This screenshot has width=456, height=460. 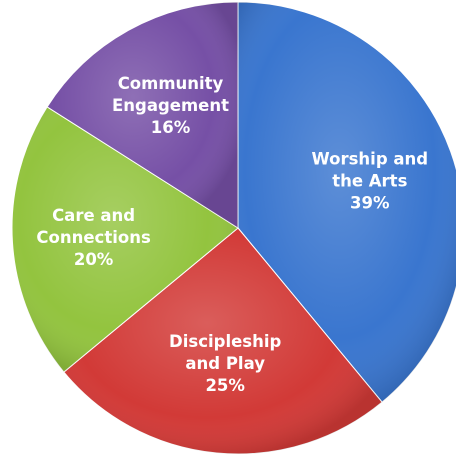 What do you see at coordinates (171, 83) in the screenshot?
I see `pie-category-label: Community` at bounding box center [171, 83].